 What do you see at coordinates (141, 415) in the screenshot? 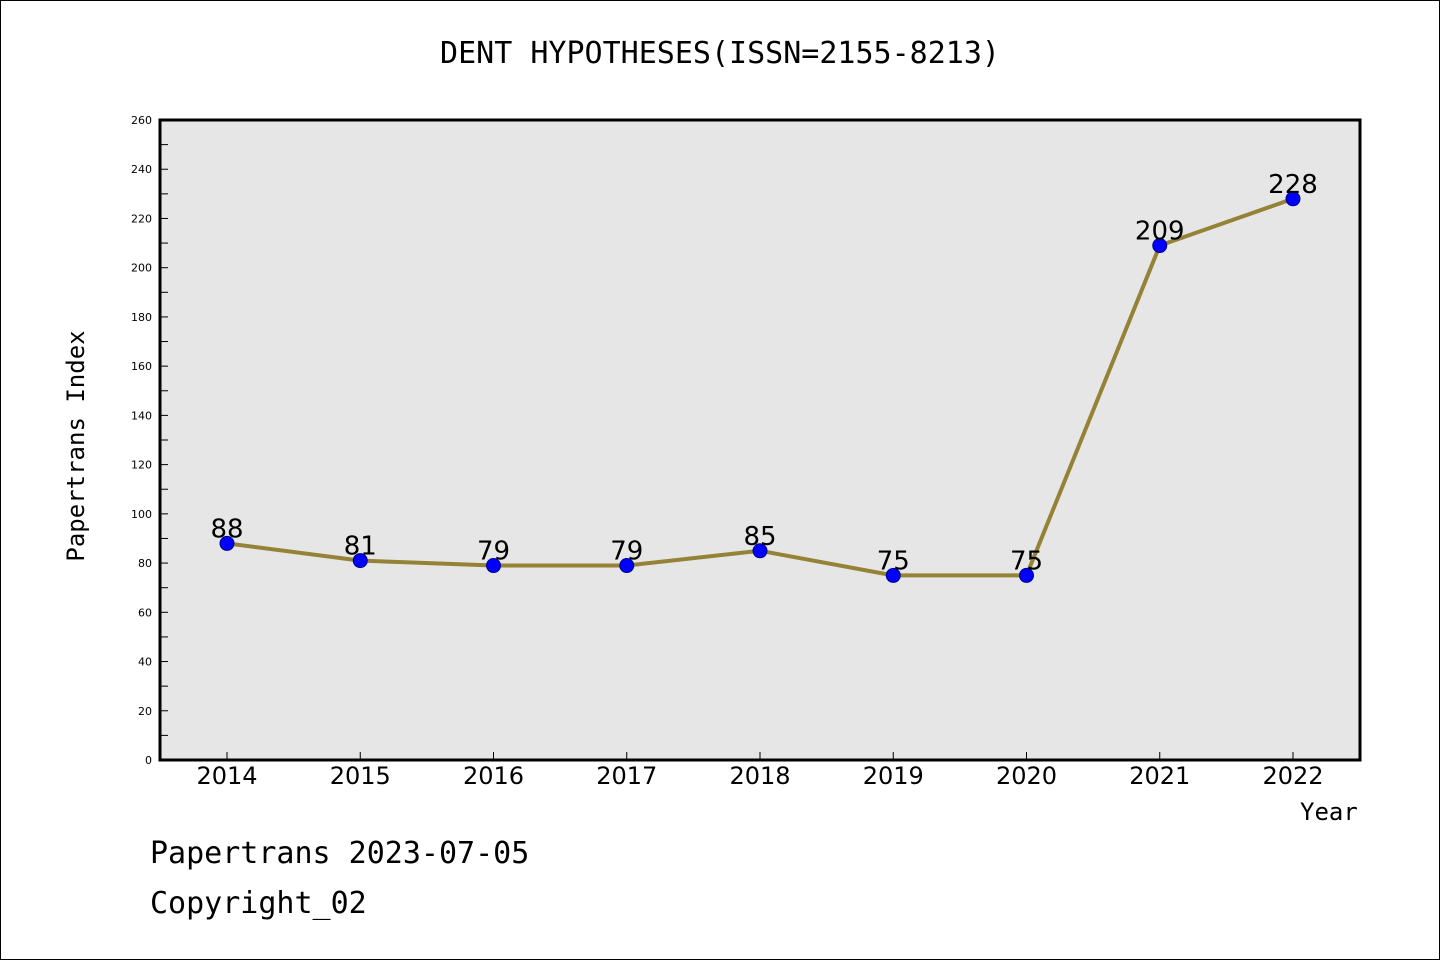
I see `y-tick-label: 140` at bounding box center [141, 415].